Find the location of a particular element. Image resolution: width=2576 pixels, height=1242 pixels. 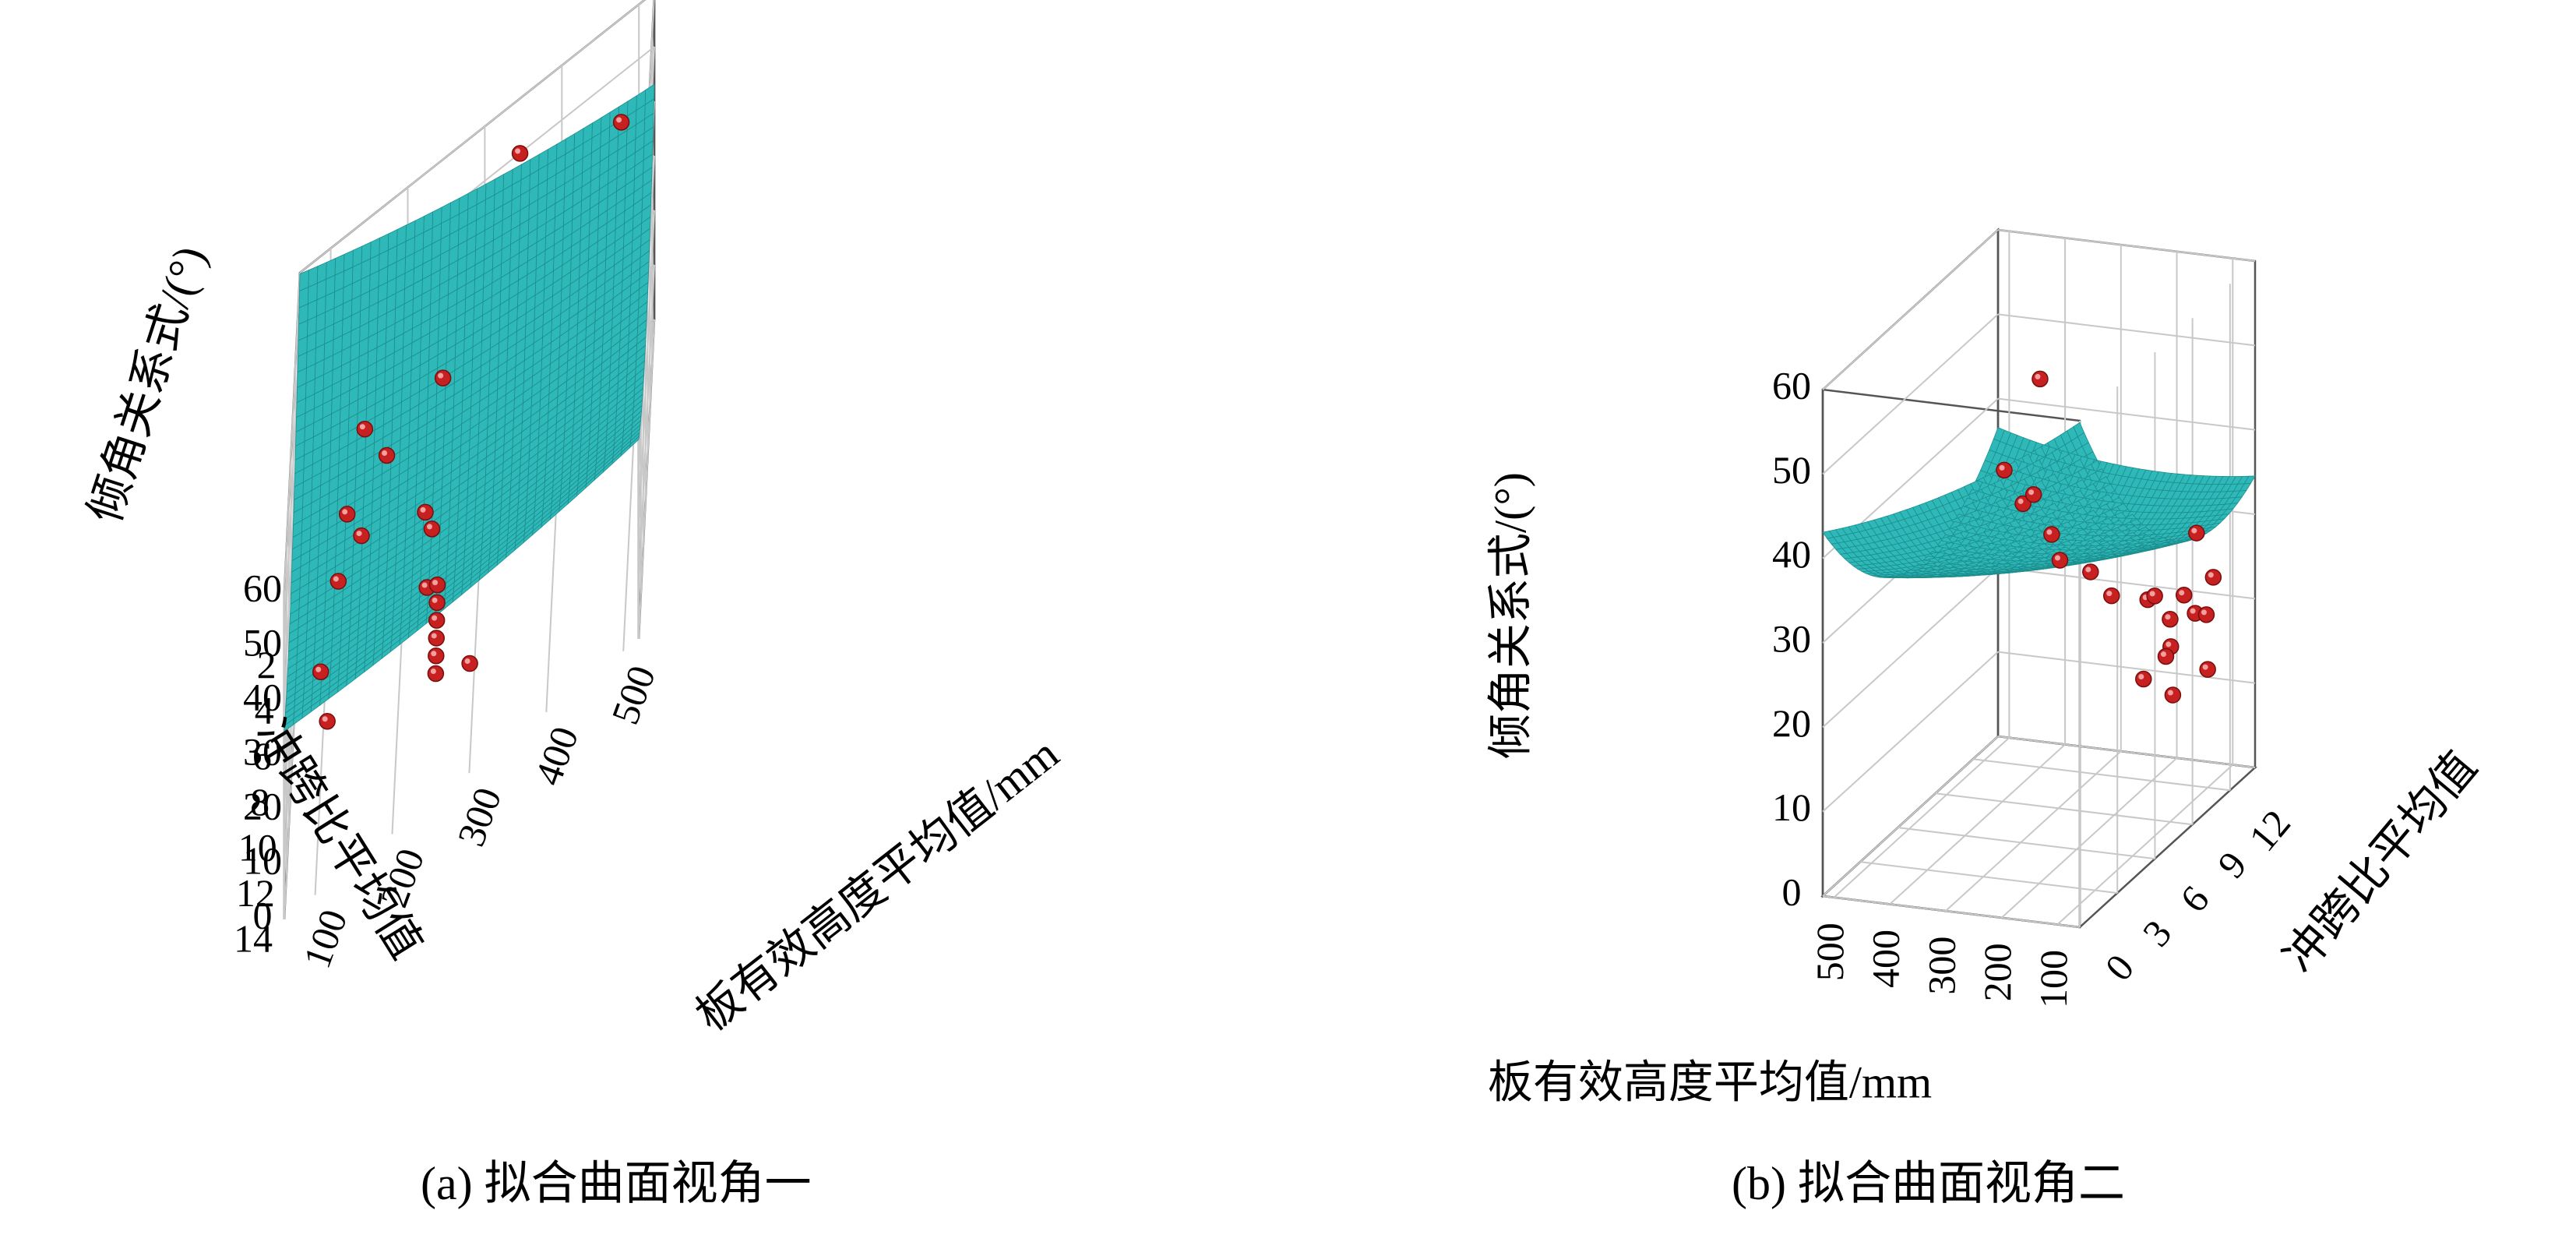

a-x-tick: 500 is located at coordinates (633, 695).